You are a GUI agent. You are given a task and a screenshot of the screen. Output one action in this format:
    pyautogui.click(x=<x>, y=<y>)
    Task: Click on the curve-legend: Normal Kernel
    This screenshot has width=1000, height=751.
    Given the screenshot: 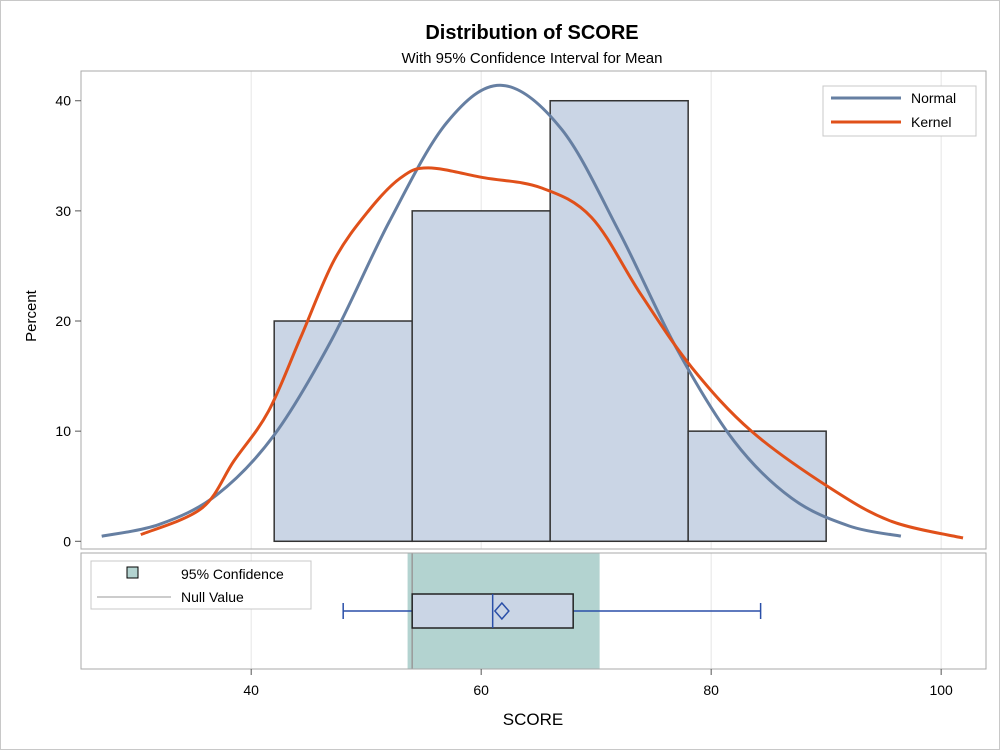 What is the action you would take?
    pyautogui.click(x=899, y=111)
    